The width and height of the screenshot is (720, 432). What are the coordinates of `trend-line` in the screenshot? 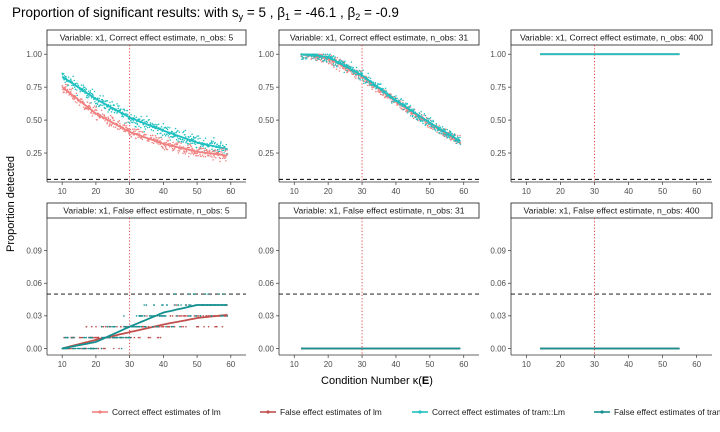 It's located at (145, 327).